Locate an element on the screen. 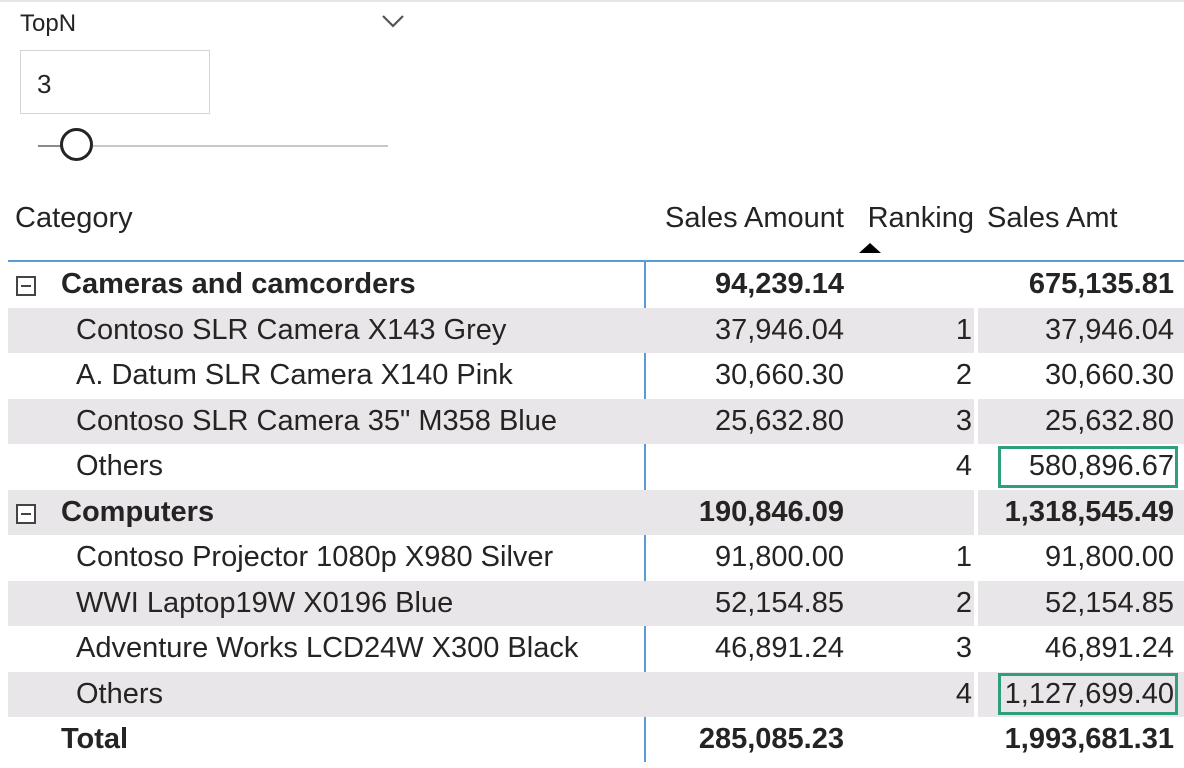 The width and height of the screenshot is (1184, 768). slicer-value-input: 3 is located at coordinates (115, 82).